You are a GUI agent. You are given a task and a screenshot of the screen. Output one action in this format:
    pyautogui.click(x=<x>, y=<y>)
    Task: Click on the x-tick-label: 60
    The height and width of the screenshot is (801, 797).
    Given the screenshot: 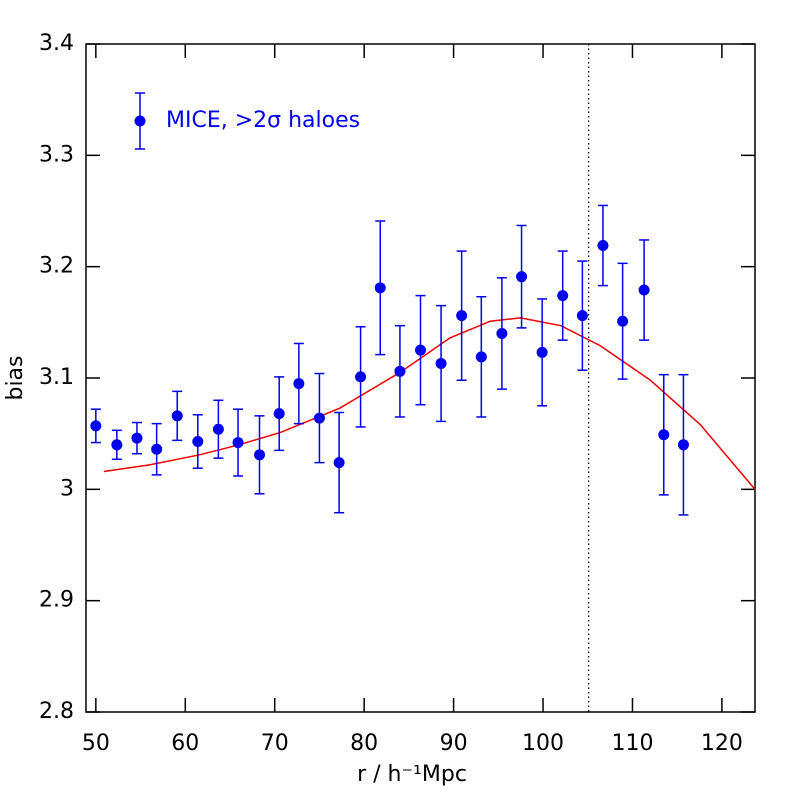 What is the action you would take?
    pyautogui.click(x=185, y=743)
    